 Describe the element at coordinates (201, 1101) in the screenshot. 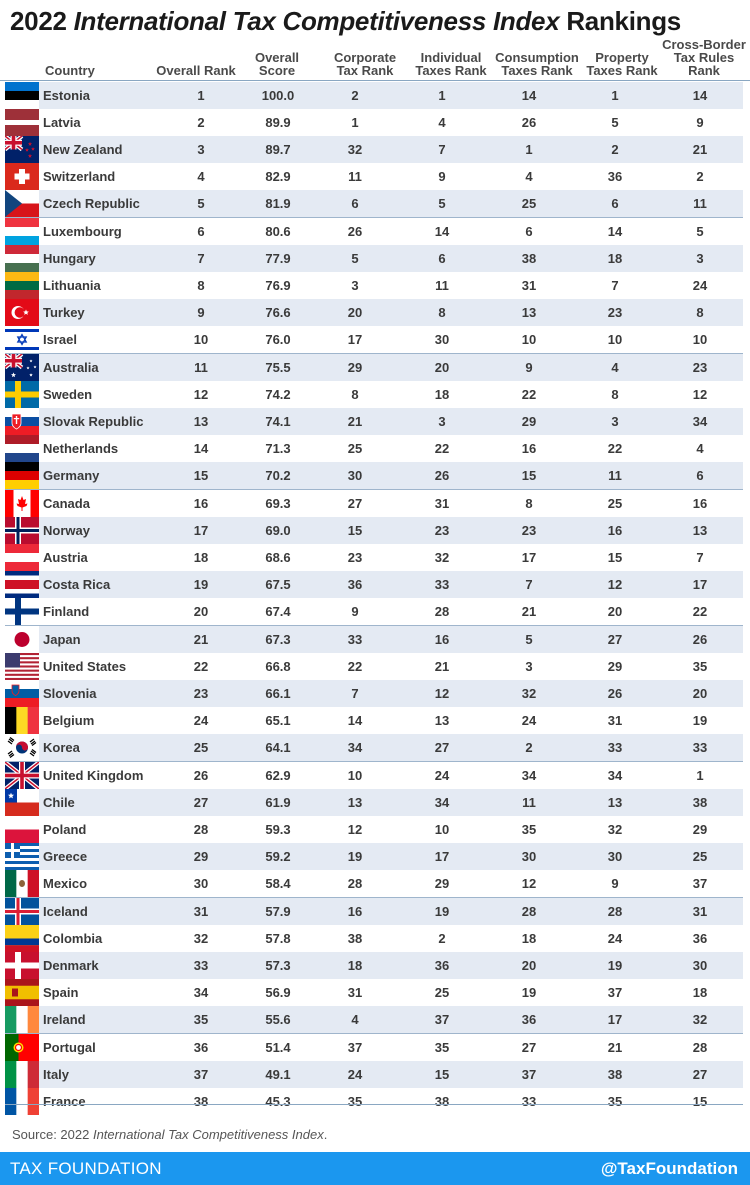

I see `overall-rank-cell: 38` at that location.